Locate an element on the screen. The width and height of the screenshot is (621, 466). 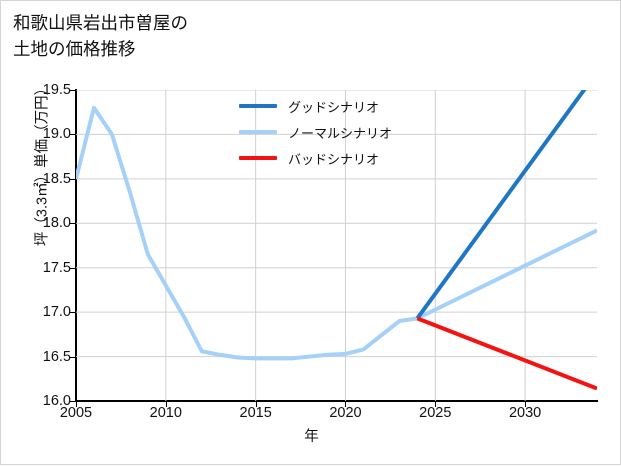
y-axis-tick-label: 16.0 is located at coordinates (56, 401).